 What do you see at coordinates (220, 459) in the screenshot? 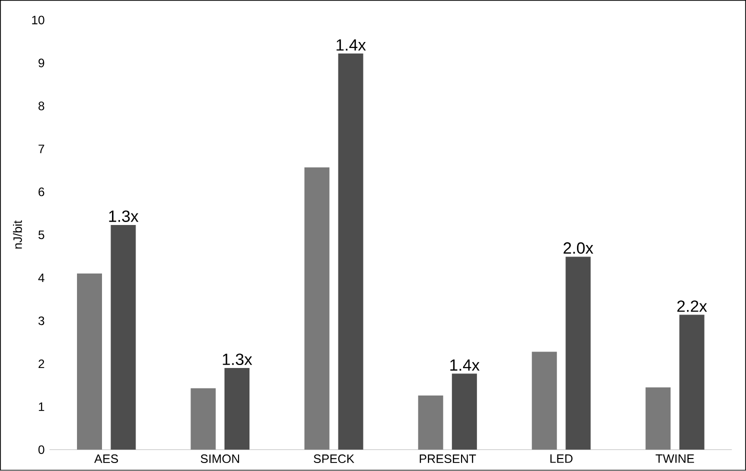
I see `x-tick-label: SIMON` at bounding box center [220, 459].